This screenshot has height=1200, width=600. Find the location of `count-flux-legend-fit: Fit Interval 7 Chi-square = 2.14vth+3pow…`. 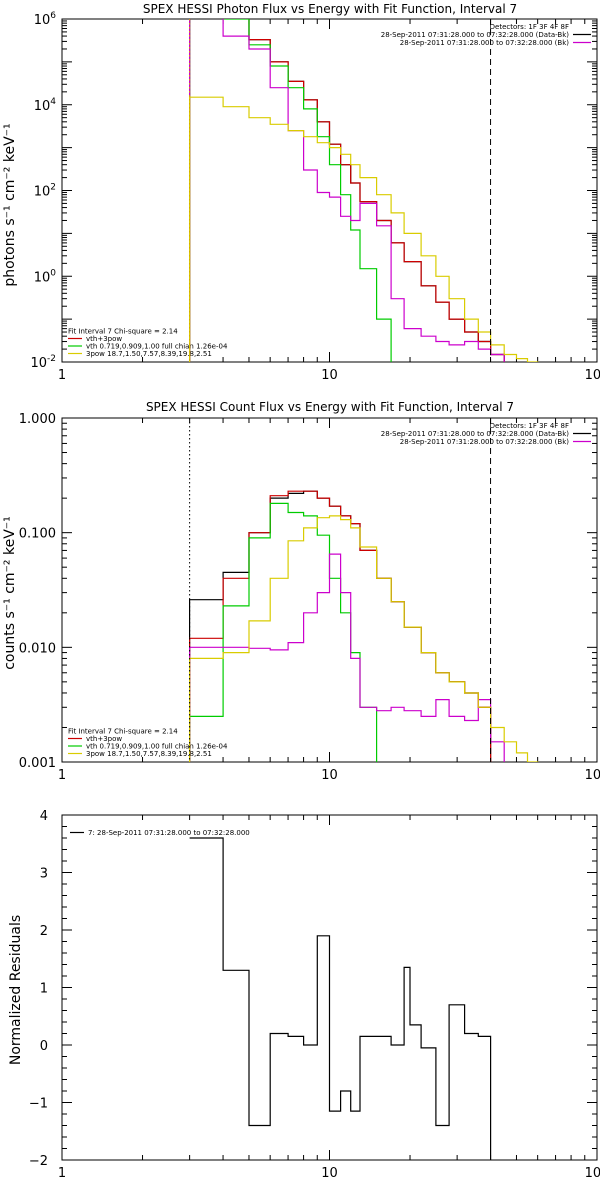

count-flux-legend-fit: Fit Interval 7 Chi-square = 2.14vth+3pow… is located at coordinates (148, 743).